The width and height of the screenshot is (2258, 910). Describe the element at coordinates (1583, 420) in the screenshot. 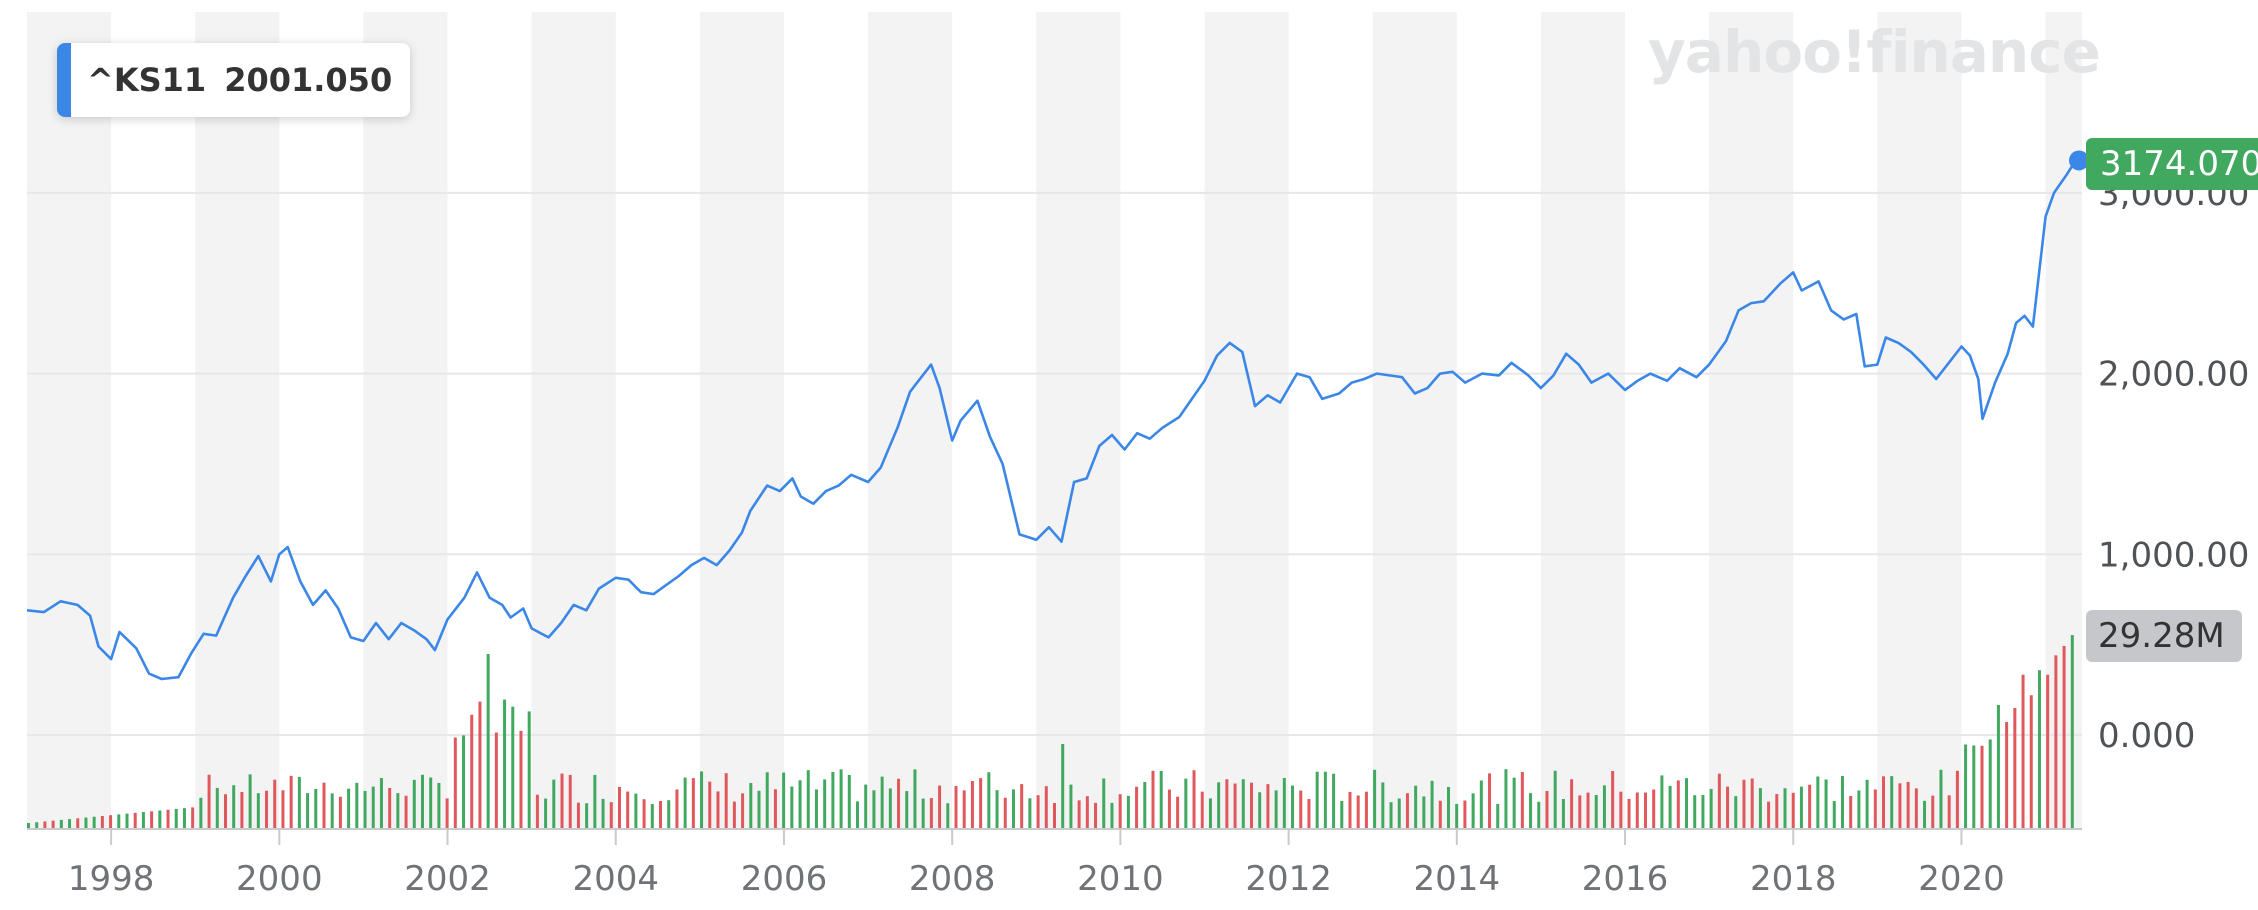

I see `year-band-2015` at that location.